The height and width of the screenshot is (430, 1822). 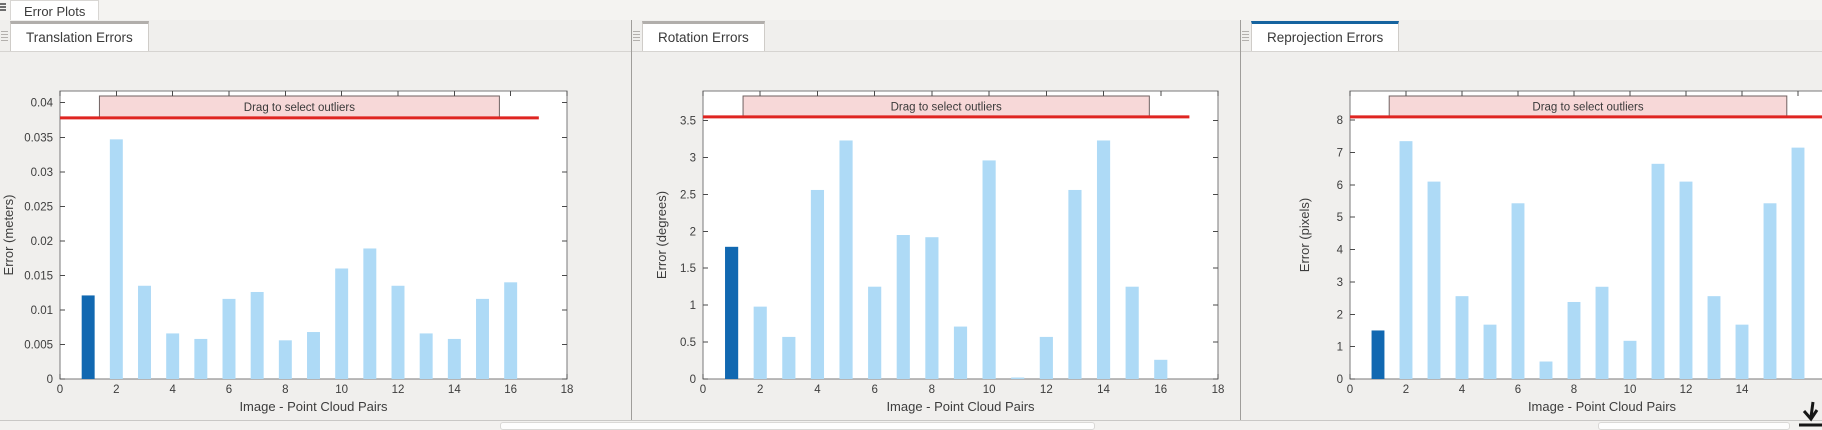 I want to click on svg-text: 1.5, so click(x=688, y=269).